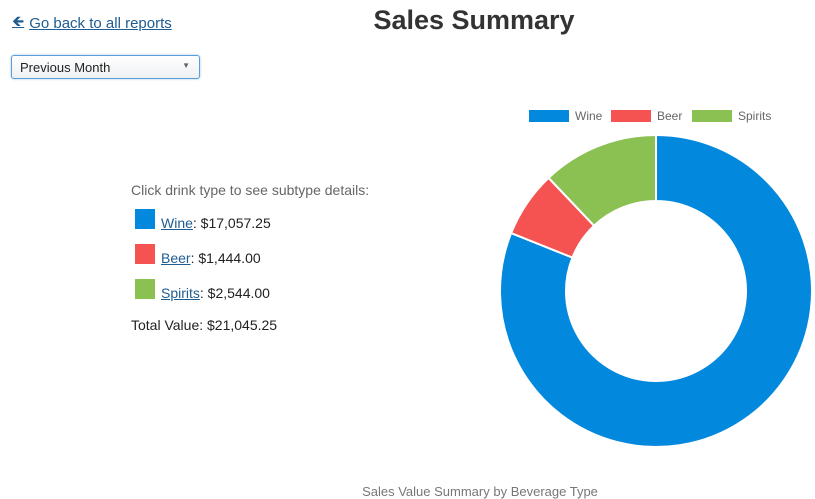  Describe the element at coordinates (250, 190) in the screenshot. I see `subtype-hint: Click drink type to see subtype details:` at that location.